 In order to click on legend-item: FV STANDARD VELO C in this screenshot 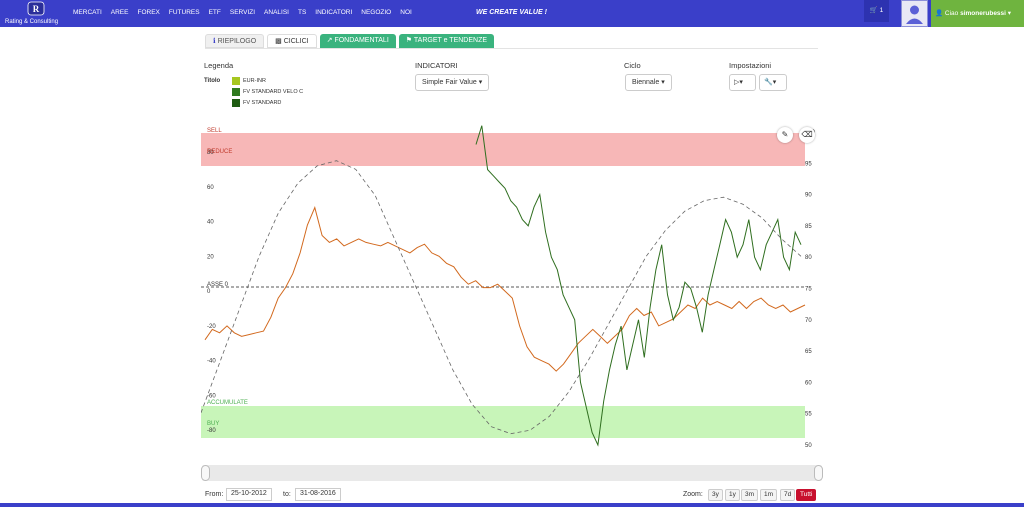, I will do `click(267, 92)`.